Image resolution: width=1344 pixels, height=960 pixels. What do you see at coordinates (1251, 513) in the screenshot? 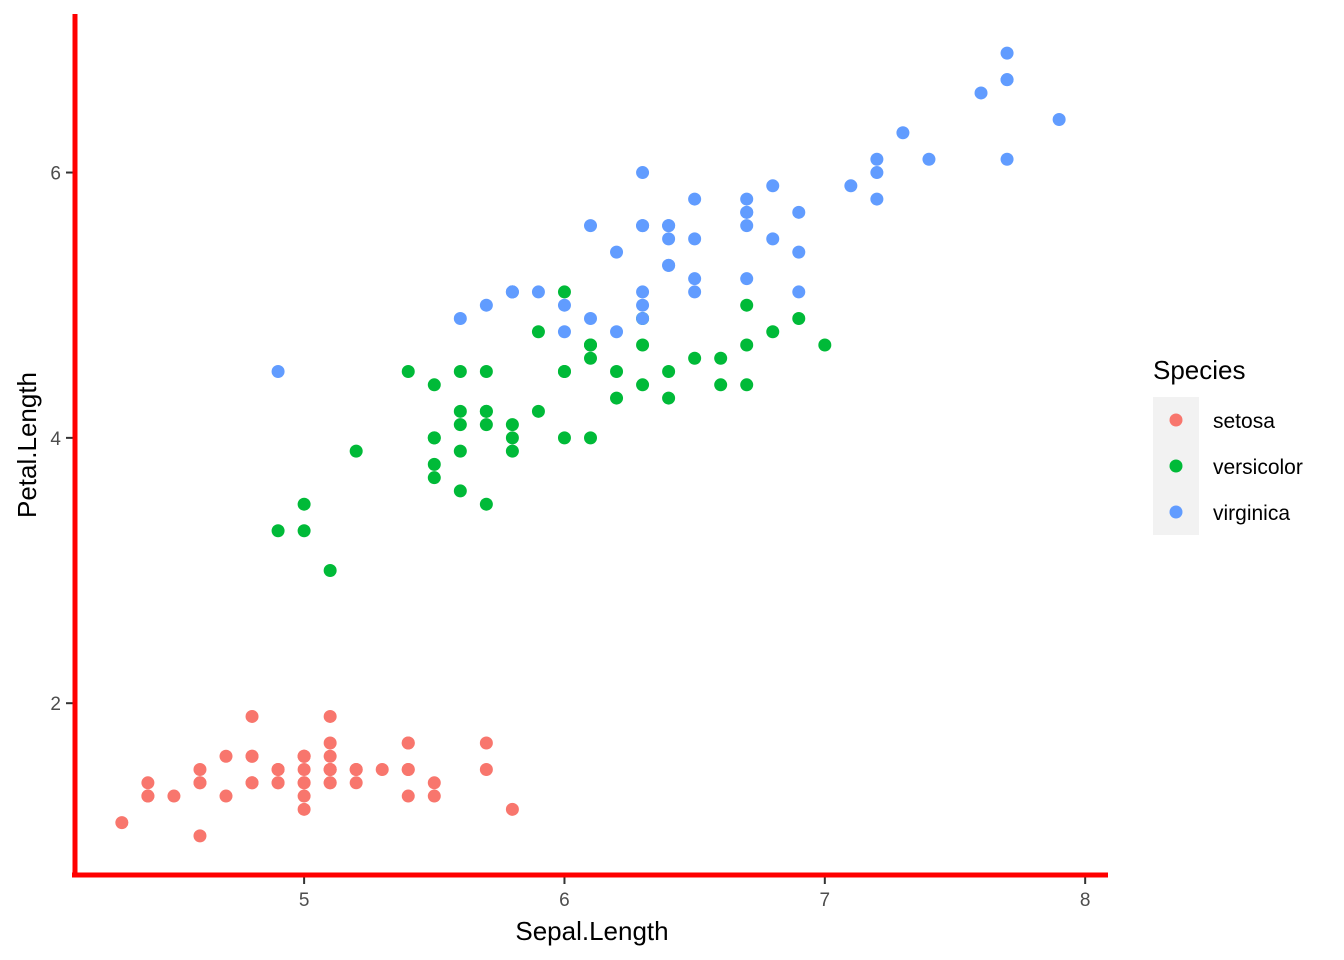
I see `legend-label-virginica: virginica` at bounding box center [1251, 513].